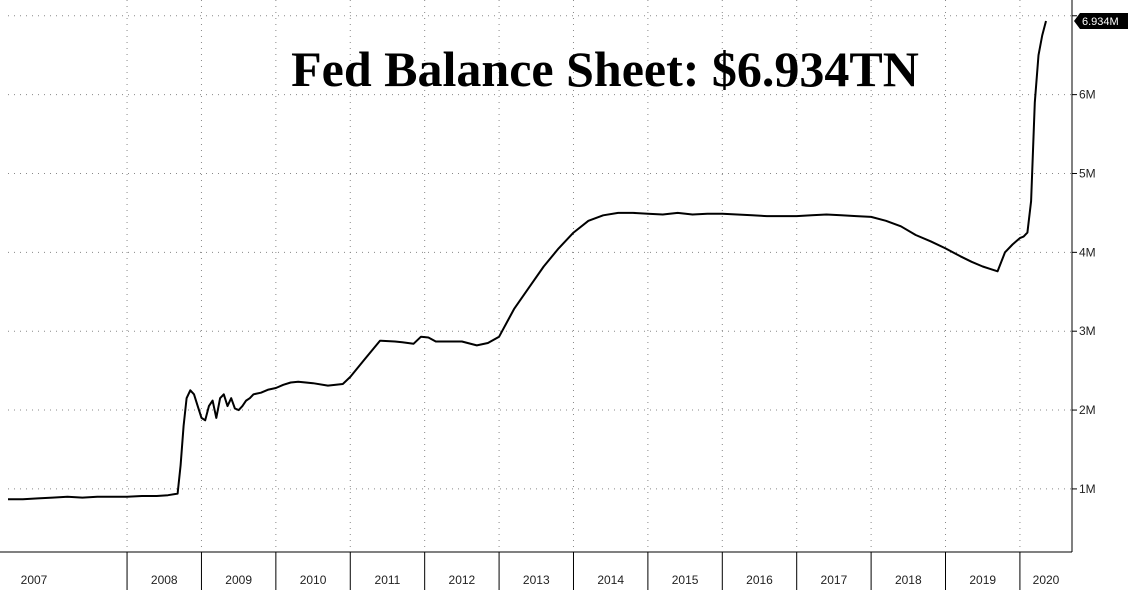 The height and width of the screenshot is (590, 1132). What do you see at coordinates (462, 580) in the screenshot?
I see `x-tick-label: 2012` at bounding box center [462, 580].